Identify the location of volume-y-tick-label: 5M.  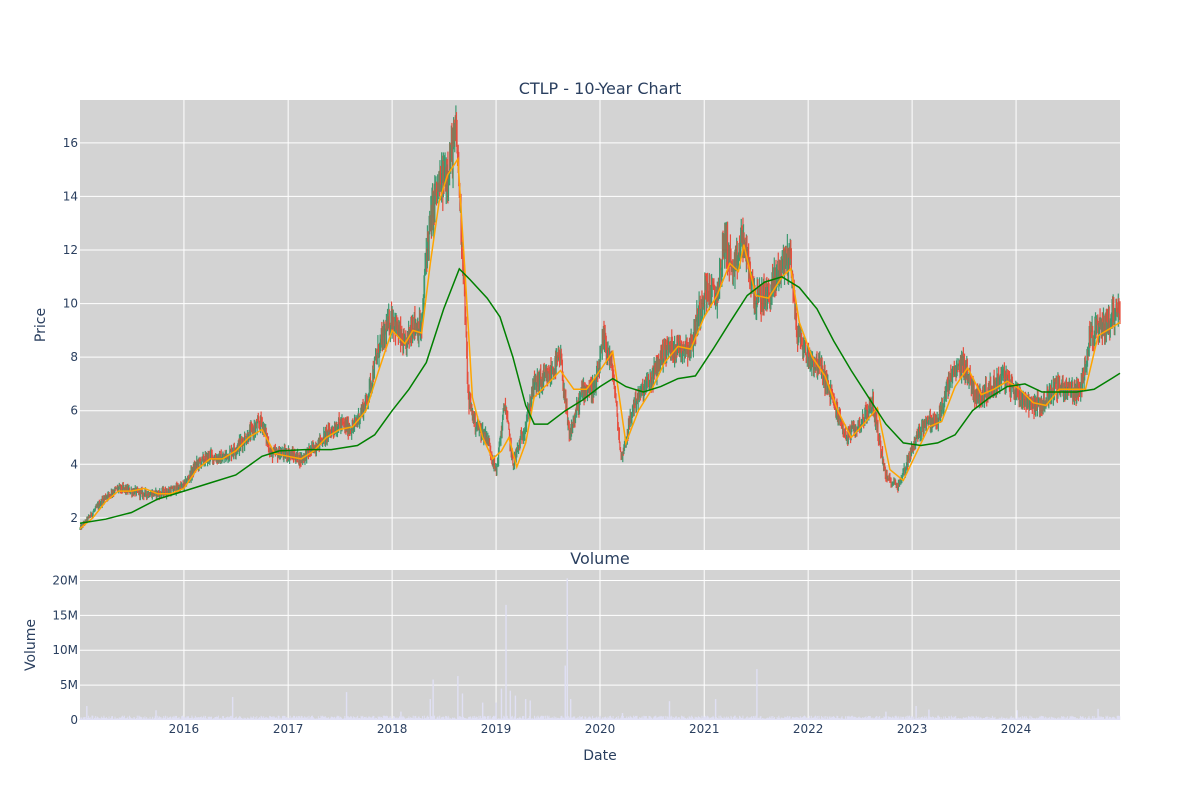
(69, 685).